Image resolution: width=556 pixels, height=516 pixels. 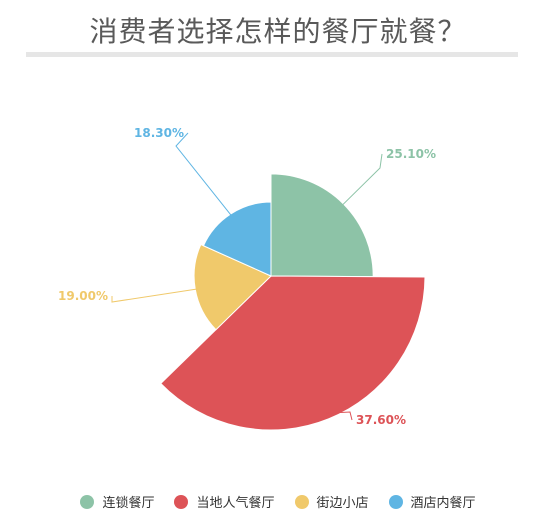 I want to click on data-label: 25.10%, so click(x=411, y=154).